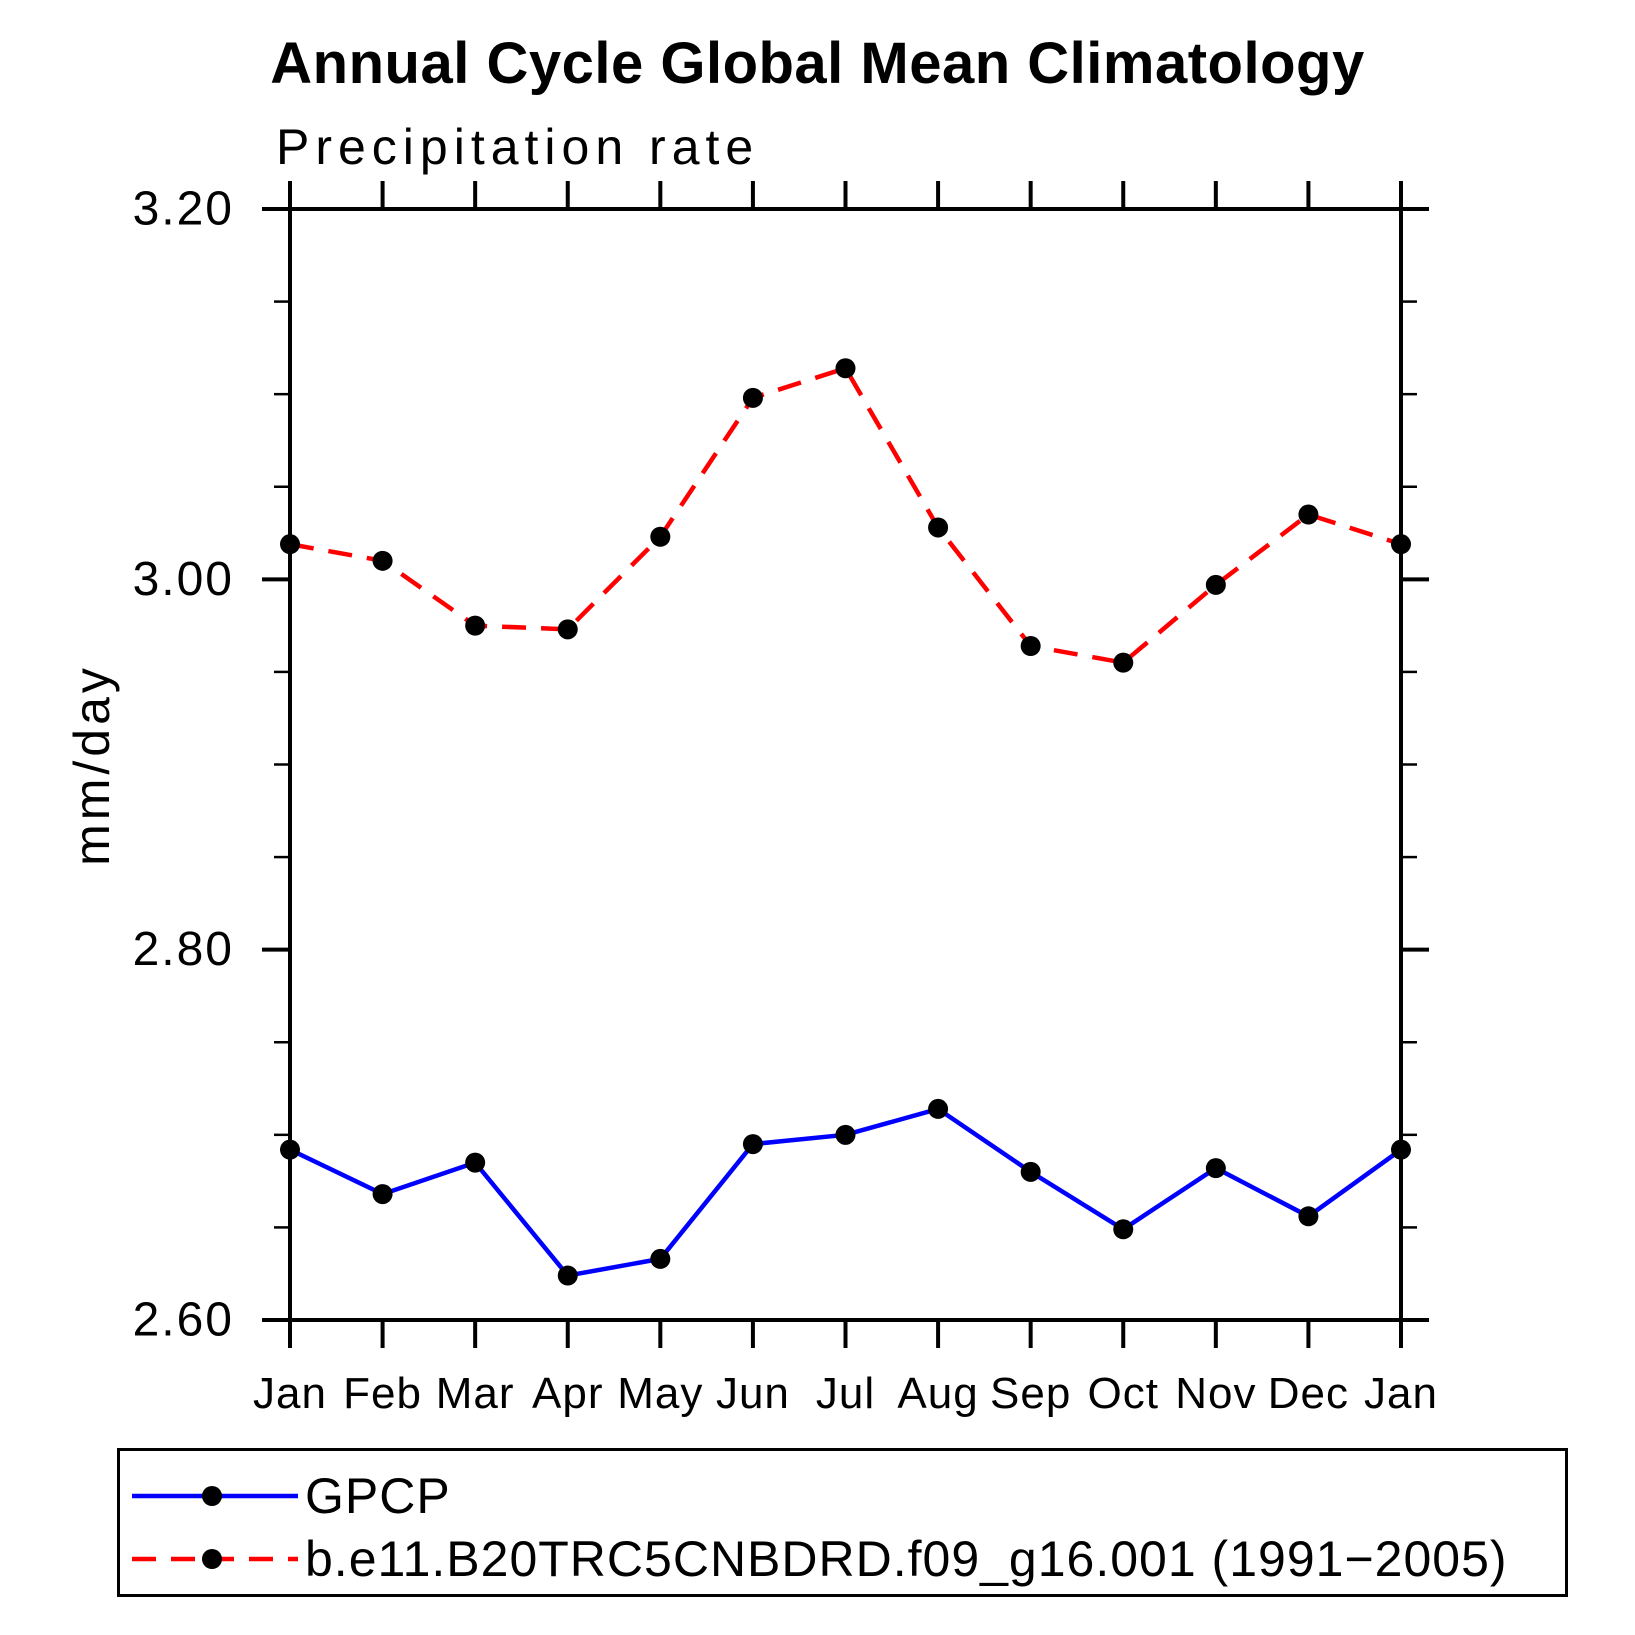  What do you see at coordinates (183, 579) in the screenshot?
I see `y-axis-tick-label: 3.00` at bounding box center [183, 579].